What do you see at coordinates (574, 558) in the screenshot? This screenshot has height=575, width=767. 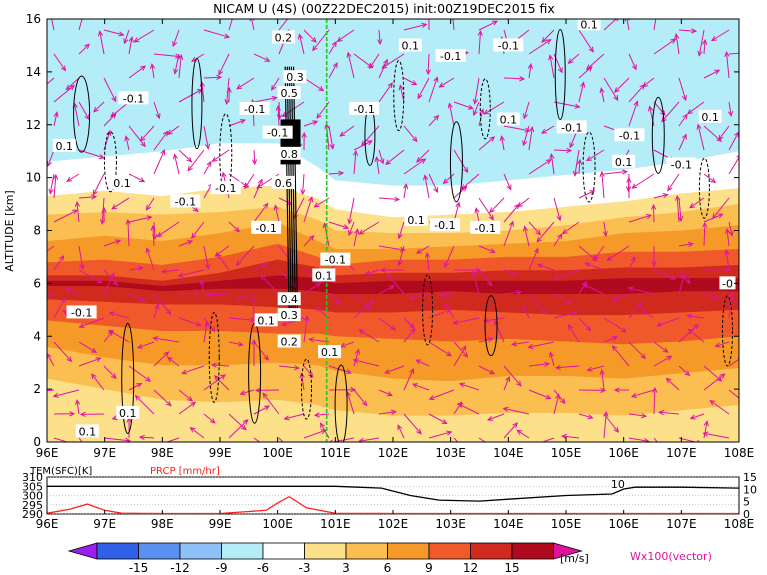 I see `units-label: [m/s]` at bounding box center [574, 558].